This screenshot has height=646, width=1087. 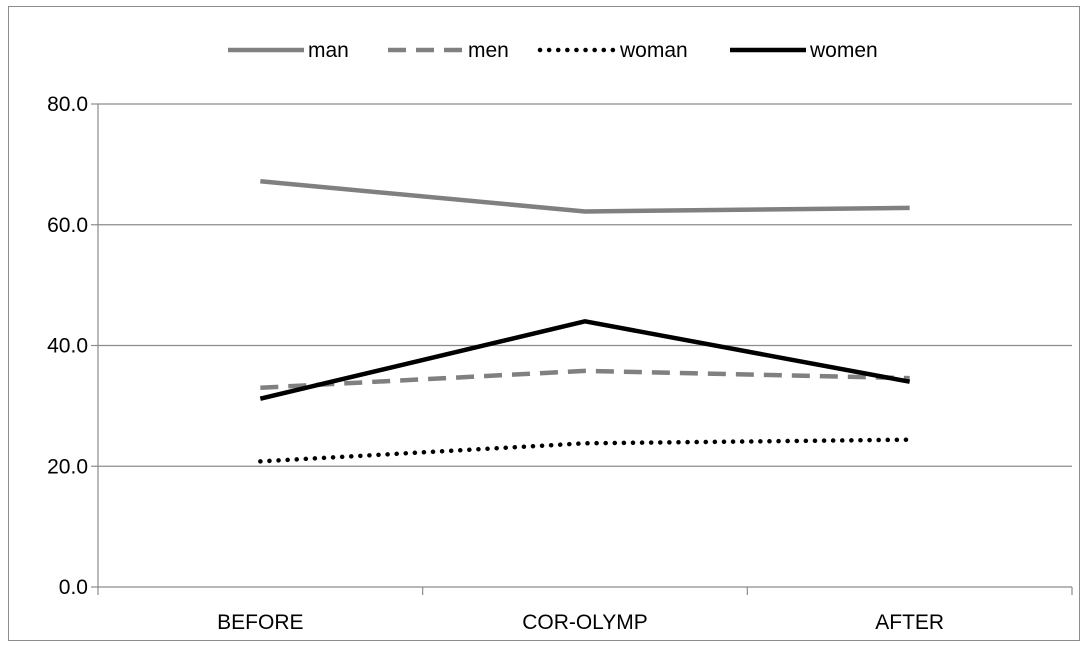 I want to click on y-tick-label-0: 0.0, so click(x=73, y=587).